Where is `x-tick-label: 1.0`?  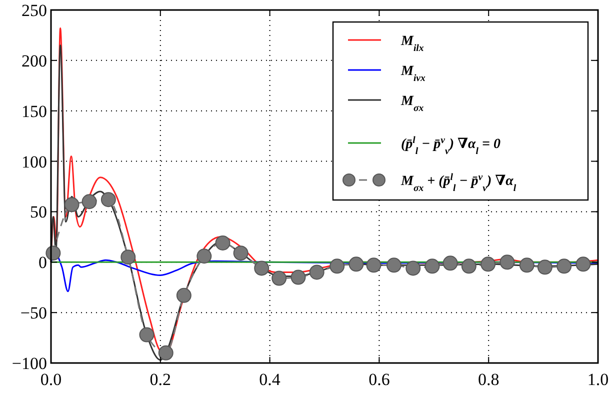
x-tick-label: 1.0 is located at coordinates (598, 379).